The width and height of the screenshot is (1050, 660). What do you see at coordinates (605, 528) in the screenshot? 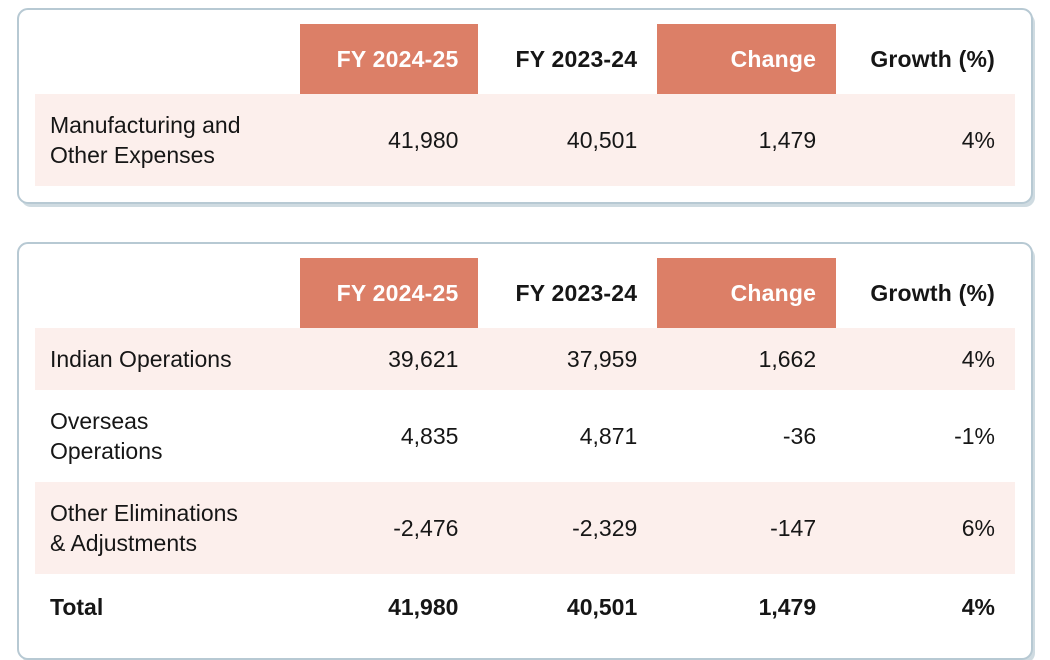
I see `value-fy-2023-24: -2,329` at bounding box center [605, 528].